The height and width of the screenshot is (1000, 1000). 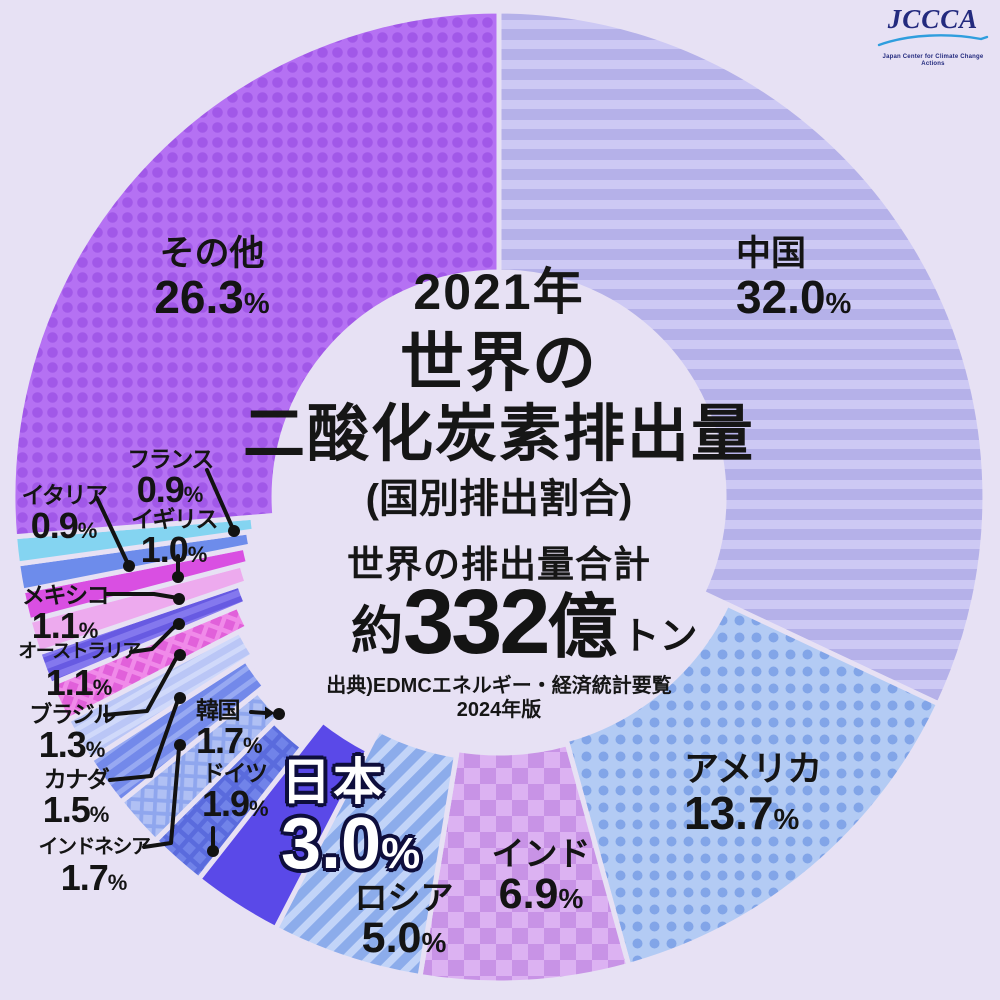 I want to click on label-south-korea-percent: 1.7%, so click(x=229, y=741).